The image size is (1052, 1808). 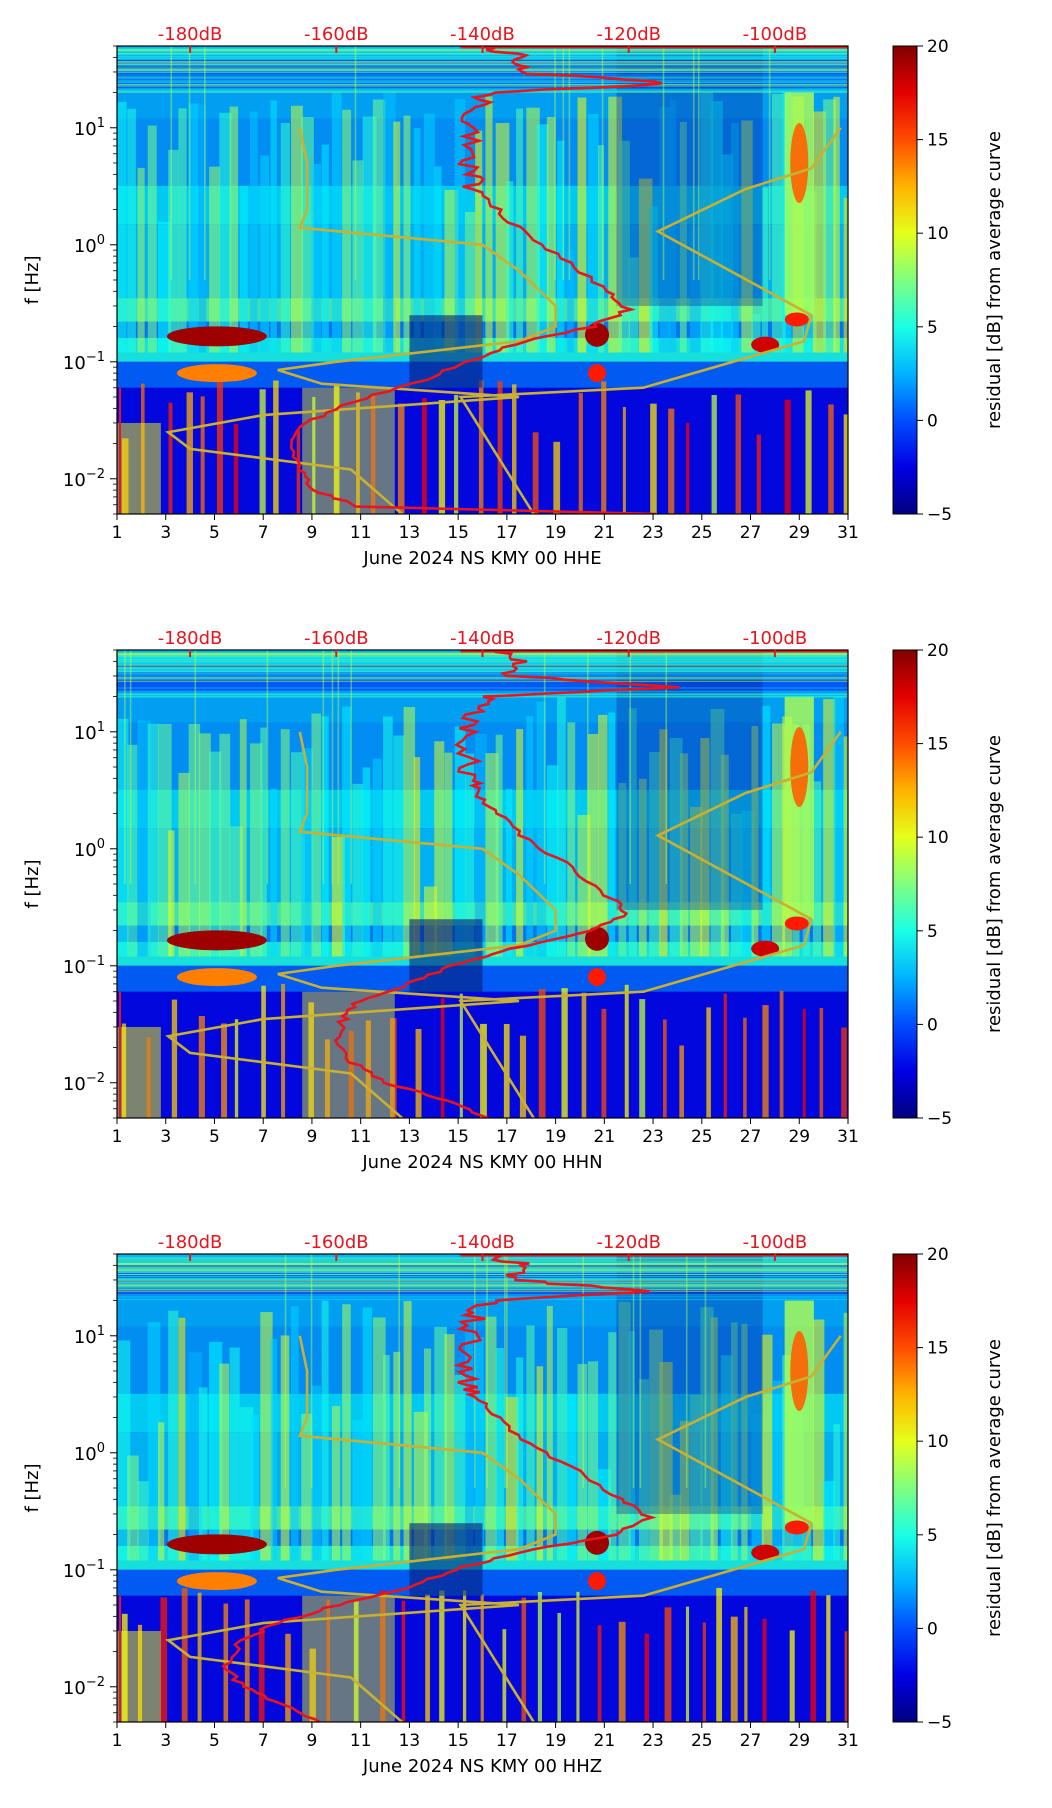 What do you see at coordinates (336, 34) in the screenshot?
I see `top-db-label: -160dB` at bounding box center [336, 34].